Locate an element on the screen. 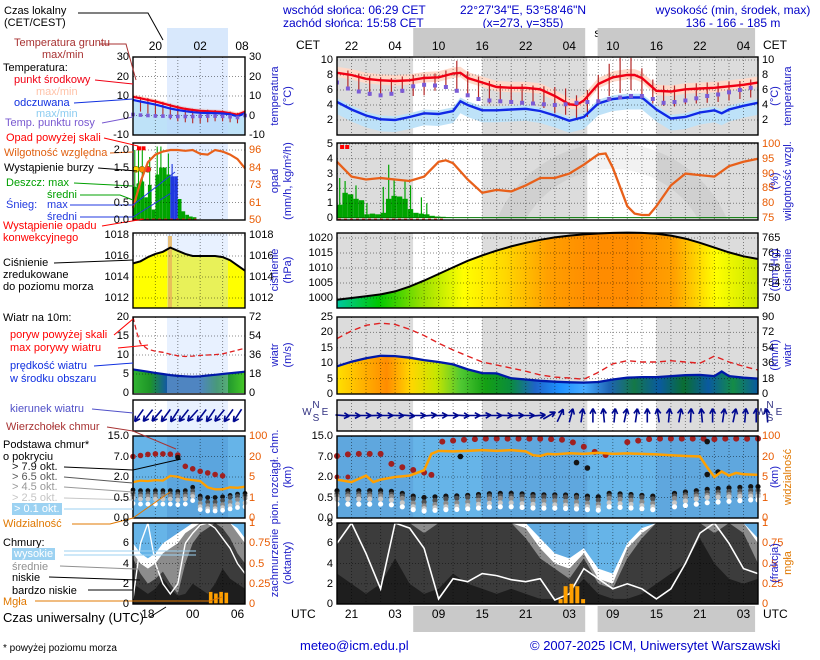 The width and height of the screenshot is (820, 660). compass-w: W is located at coordinates (307, 412).